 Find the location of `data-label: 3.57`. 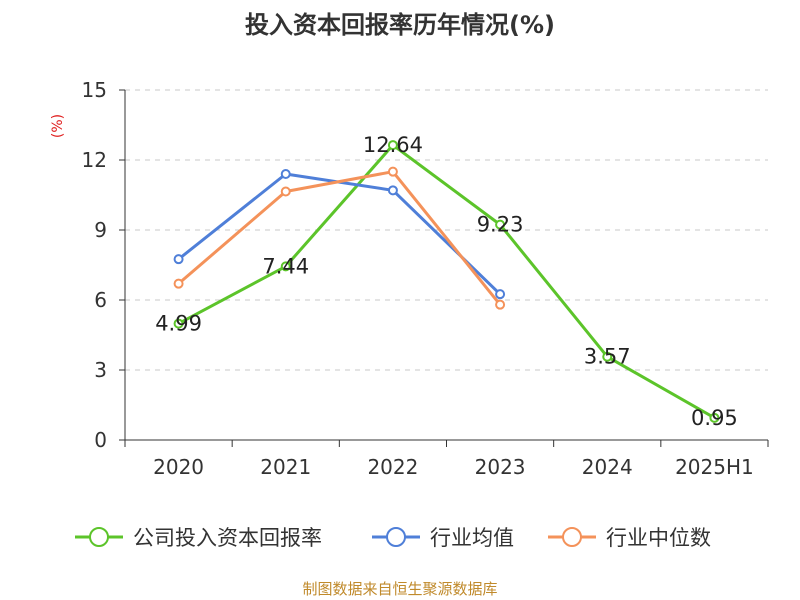

data-label: 3.57 is located at coordinates (607, 357).